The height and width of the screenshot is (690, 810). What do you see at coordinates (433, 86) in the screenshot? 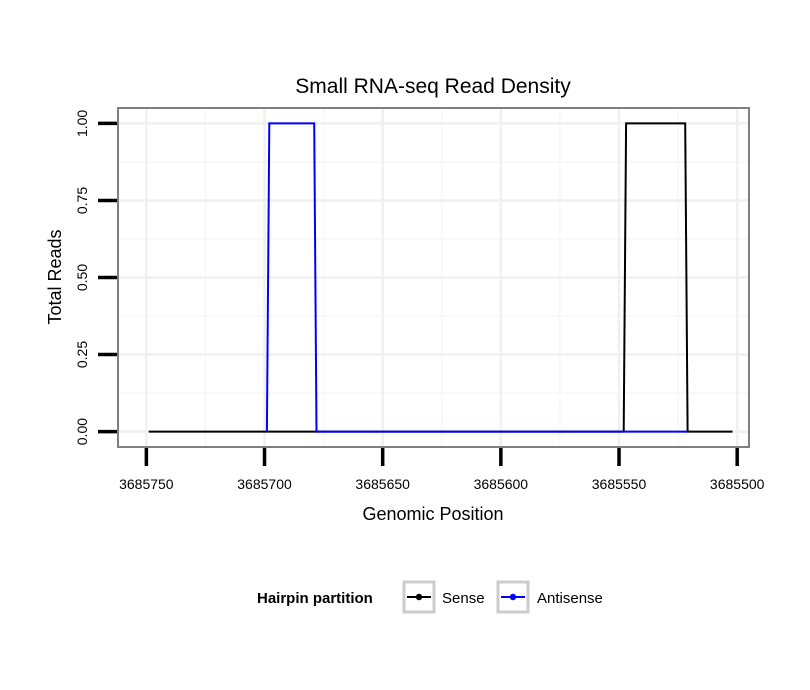
I see `chart-title: Small RNA-seq Read Density` at bounding box center [433, 86].